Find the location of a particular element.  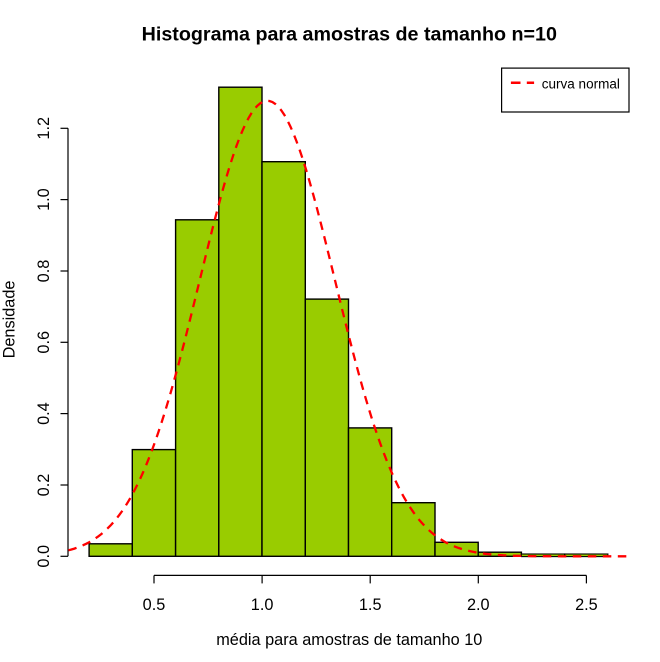

svg-text: 0.4 is located at coordinates (44, 413).